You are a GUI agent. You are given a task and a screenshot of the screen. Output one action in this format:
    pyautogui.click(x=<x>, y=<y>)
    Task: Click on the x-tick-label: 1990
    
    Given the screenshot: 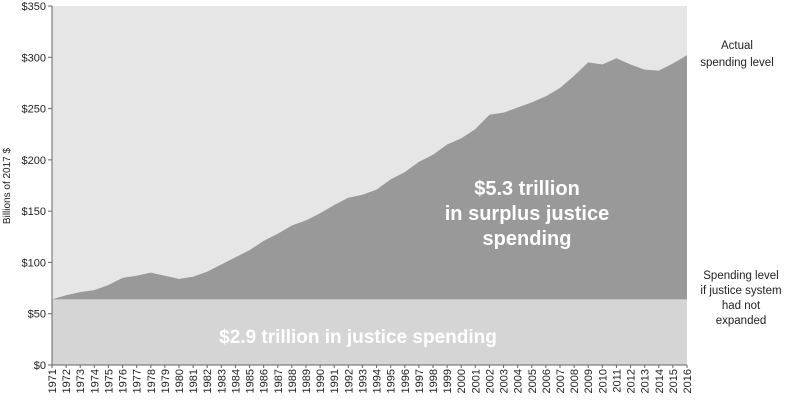 What is the action you would take?
    pyautogui.click(x=321, y=381)
    